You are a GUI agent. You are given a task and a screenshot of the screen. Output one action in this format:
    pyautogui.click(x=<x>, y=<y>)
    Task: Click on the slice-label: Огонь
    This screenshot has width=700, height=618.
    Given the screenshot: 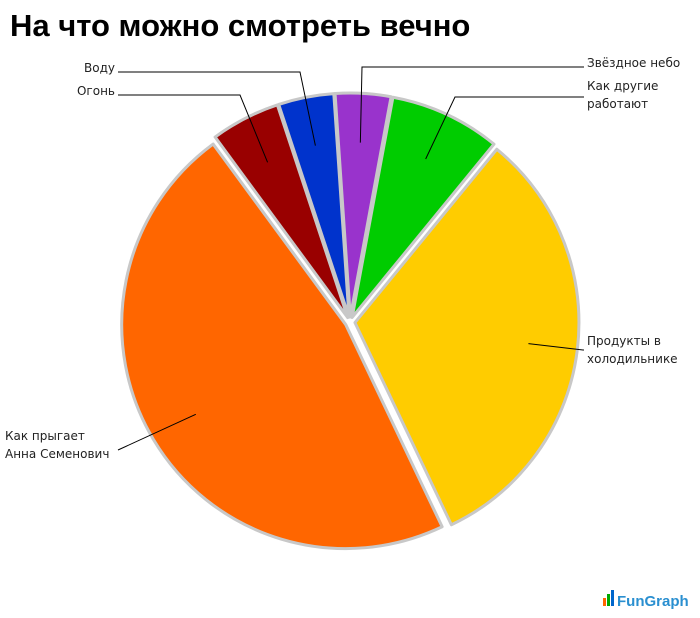 What is the action you would take?
    pyautogui.click(x=96, y=91)
    